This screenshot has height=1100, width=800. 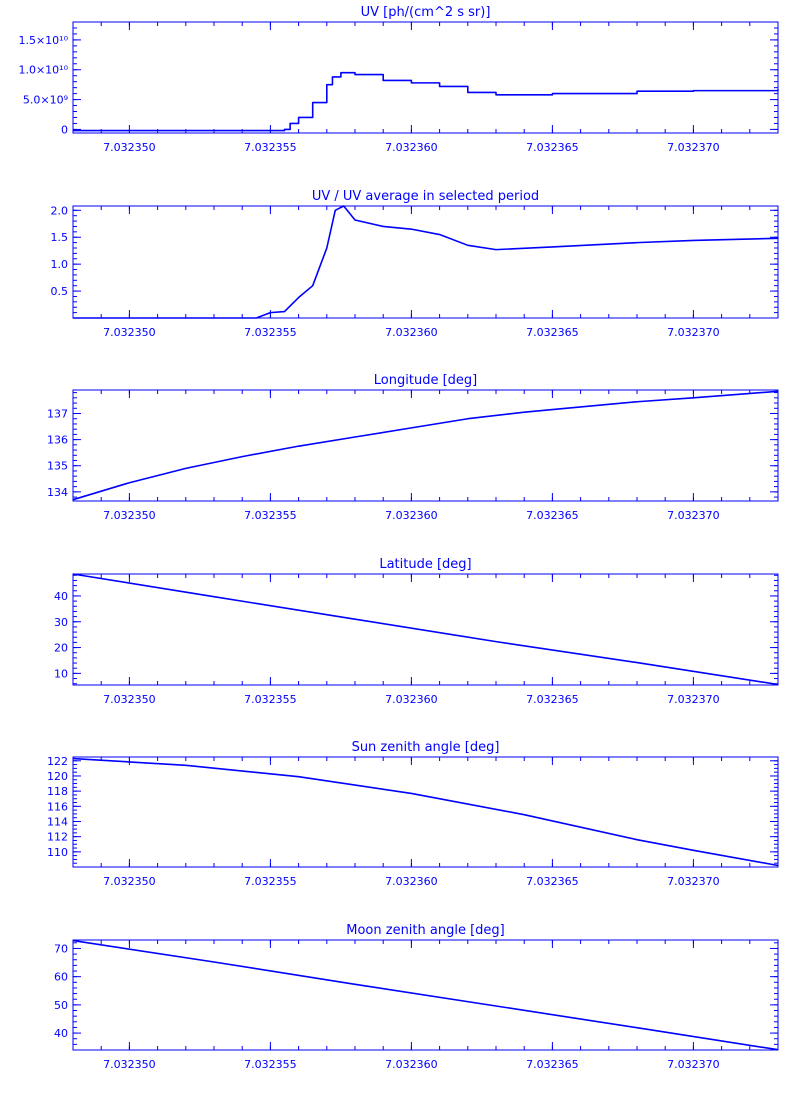 What do you see at coordinates (43, 70) in the screenshot?
I see `y-tick-label: 1.0×10¹⁰` at bounding box center [43, 70].